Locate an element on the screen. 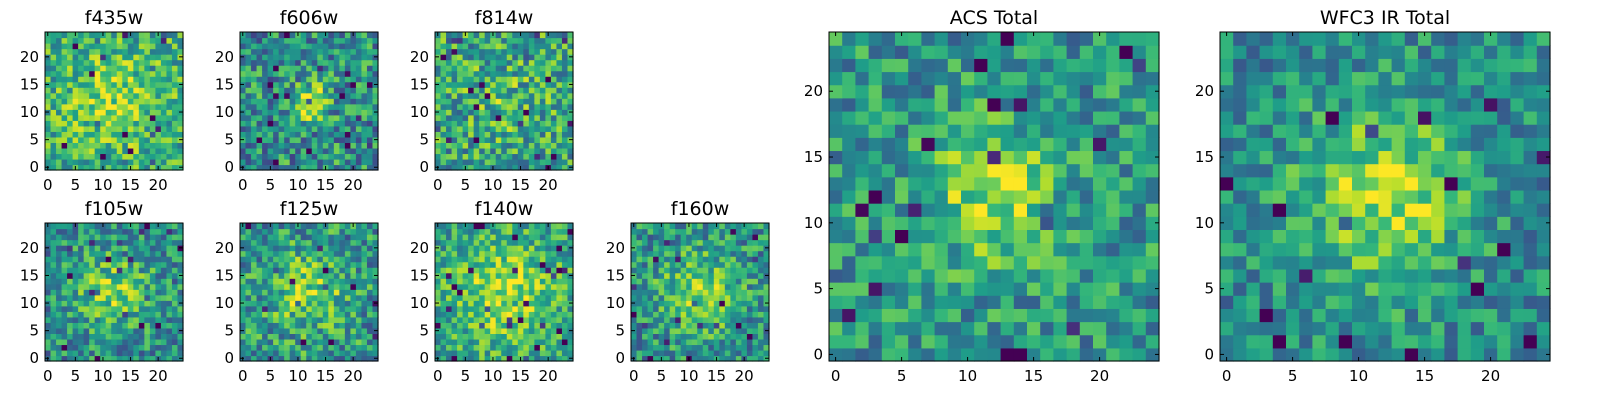 The height and width of the screenshot is (400, 1600). x-tick-label: 10 is located at coordinates (297, 376).